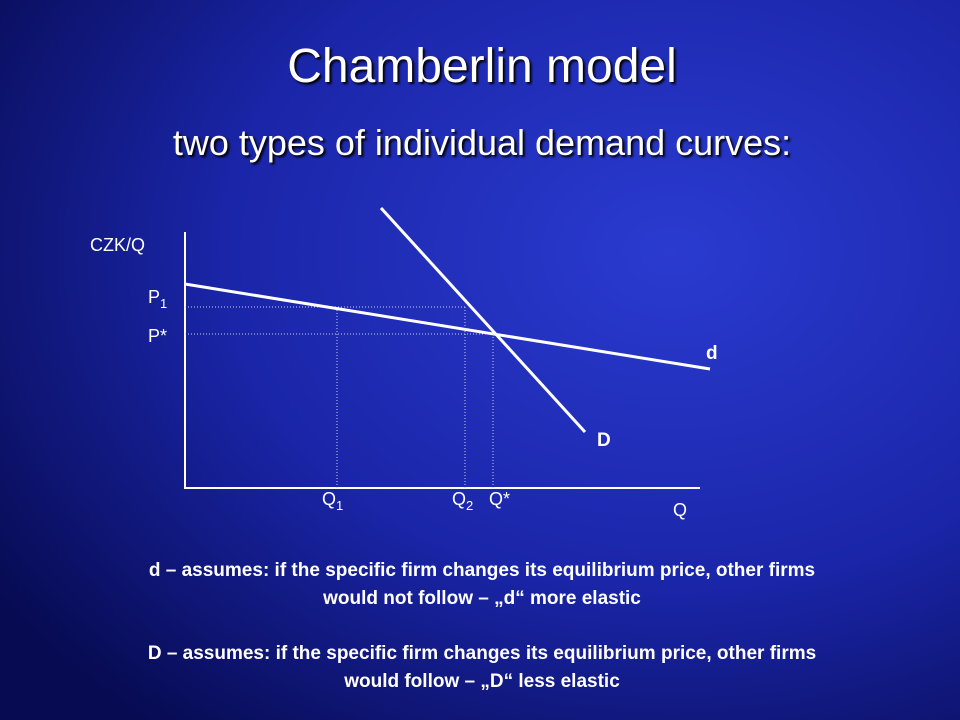  I want to click on quantity-label: Q2, so click(462, 501).